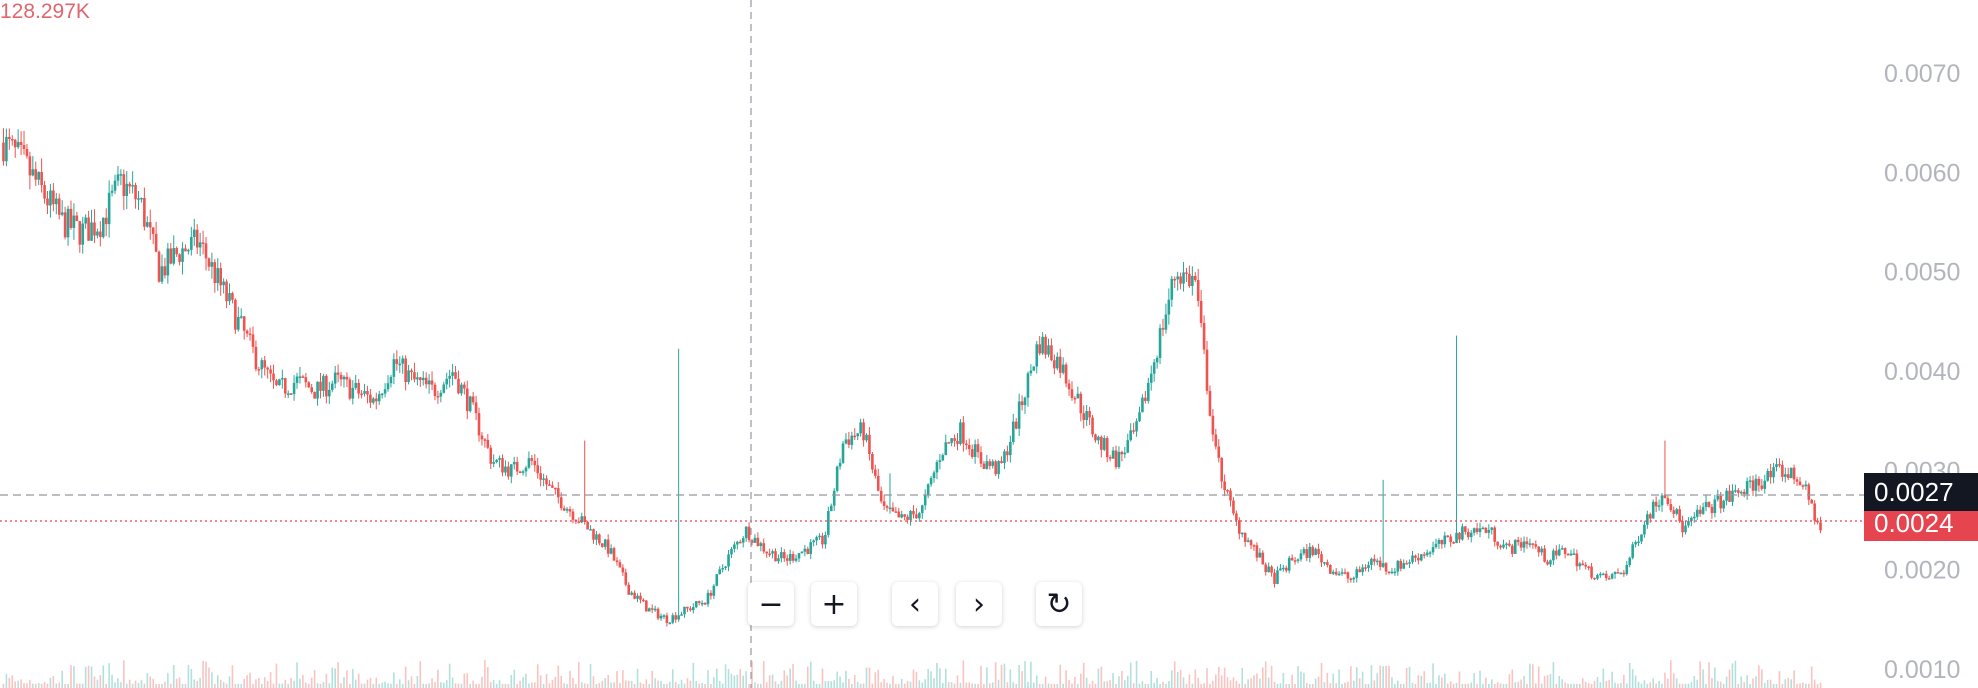 The height and width of the screenshot is (688, 1978). Describe the element at coordinates (979, 604) in the screenshot. I see `scroll-right-button: ›` at that location.